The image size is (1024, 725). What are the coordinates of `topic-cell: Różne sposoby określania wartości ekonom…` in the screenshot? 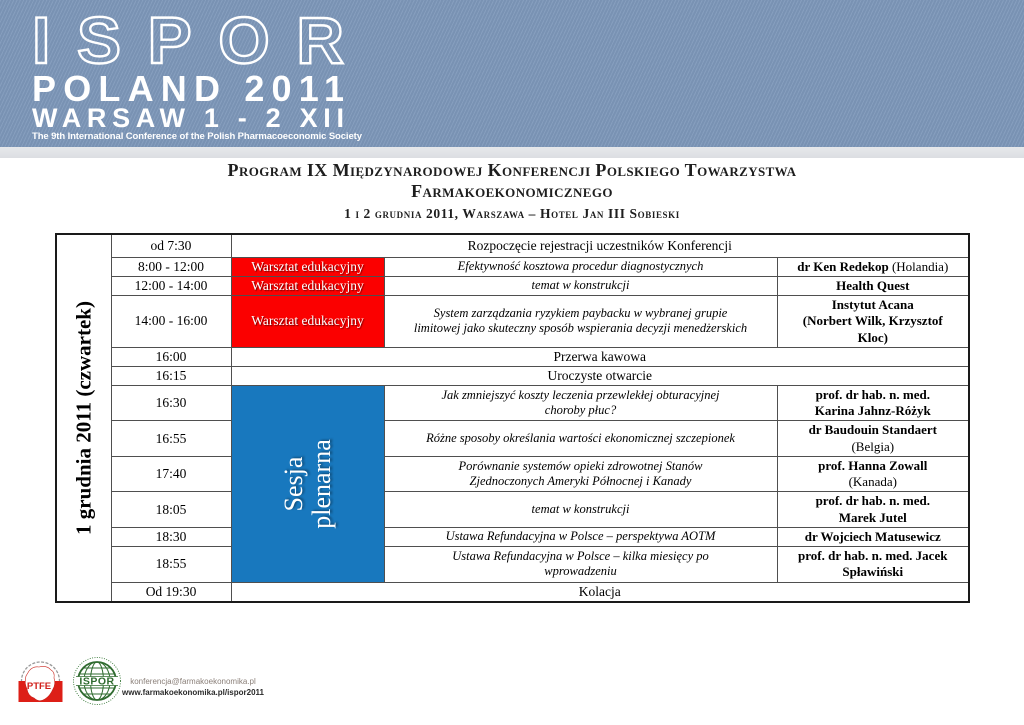 It's located at (580, 438).